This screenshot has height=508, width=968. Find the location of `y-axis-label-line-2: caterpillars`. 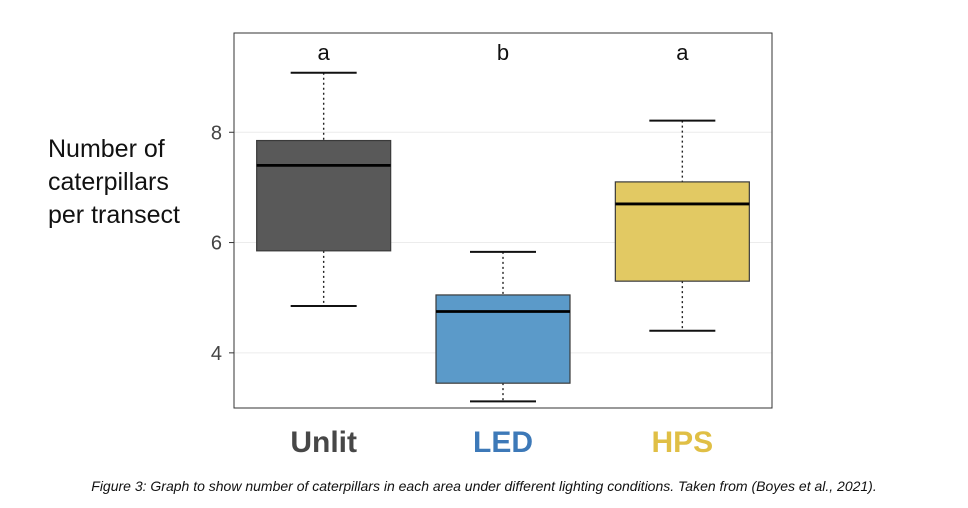

y-axis-label-line-2: caterpillars is located at coordinates (108, 182).